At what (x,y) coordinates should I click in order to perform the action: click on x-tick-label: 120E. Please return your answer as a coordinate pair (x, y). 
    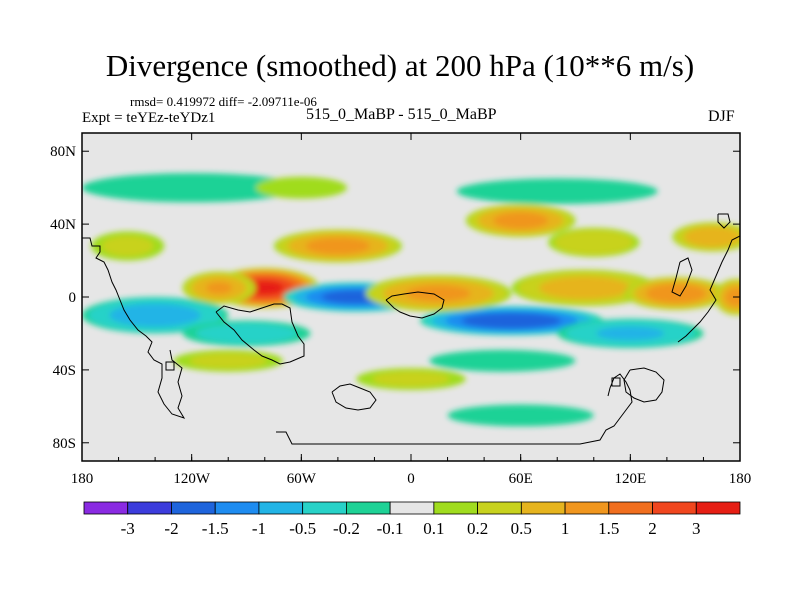
    Looking at the image, I should click on (630, 479).